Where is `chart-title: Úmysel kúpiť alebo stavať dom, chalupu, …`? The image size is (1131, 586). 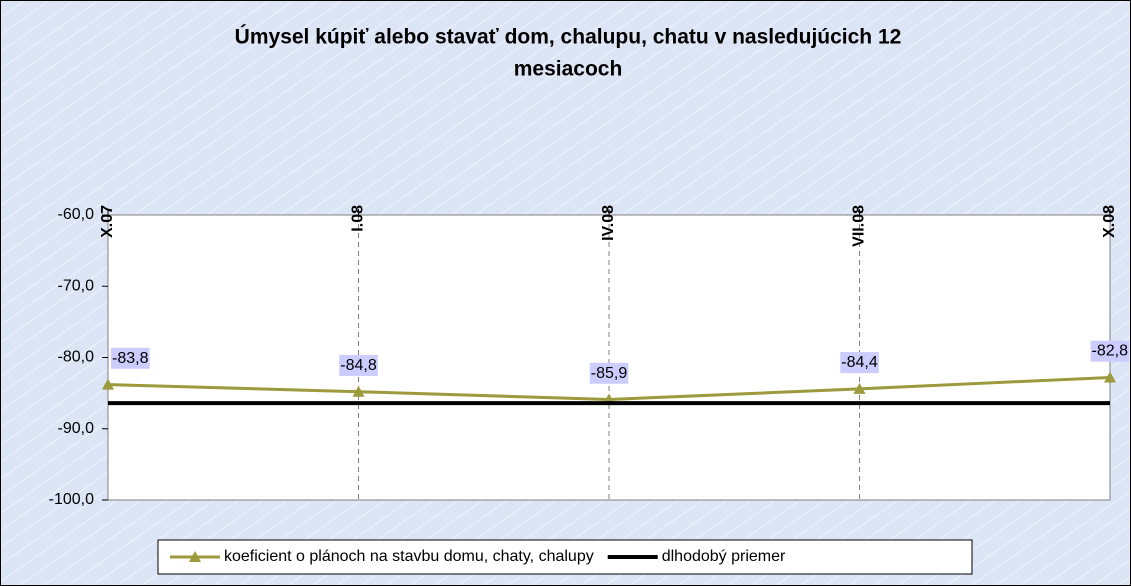 chart-title: Úmysel kúpiť alebo stavať dom, chalupu, … is located at coordinates (568, 37).